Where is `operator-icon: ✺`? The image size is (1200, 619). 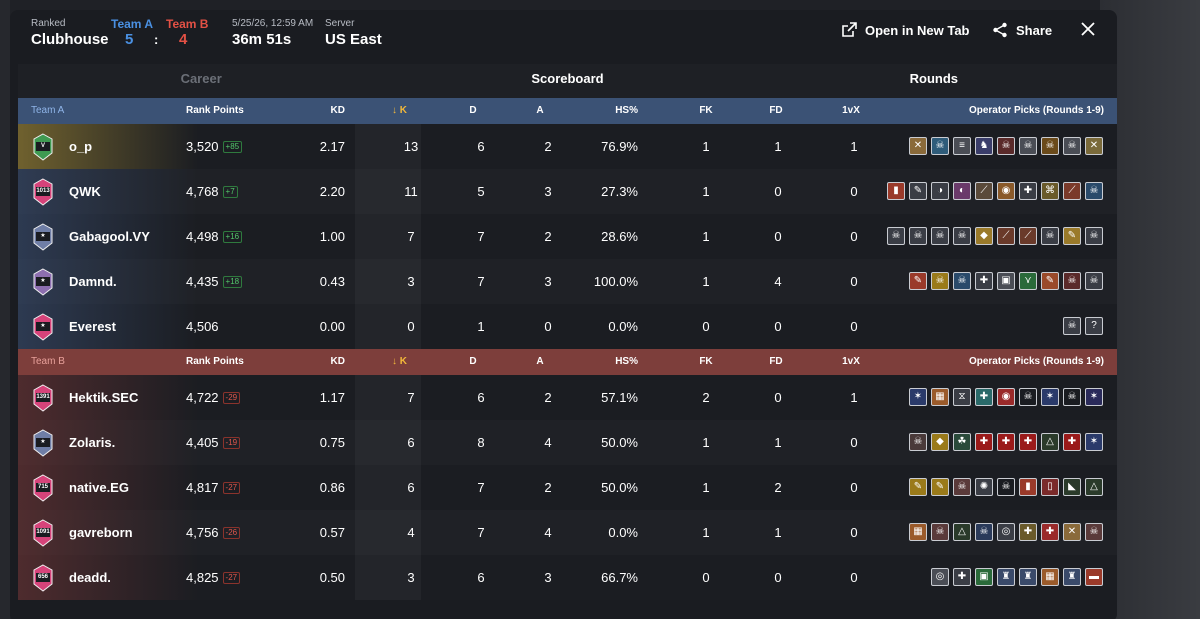
operator-icon: ✺ is located at coordinates (984, 487).